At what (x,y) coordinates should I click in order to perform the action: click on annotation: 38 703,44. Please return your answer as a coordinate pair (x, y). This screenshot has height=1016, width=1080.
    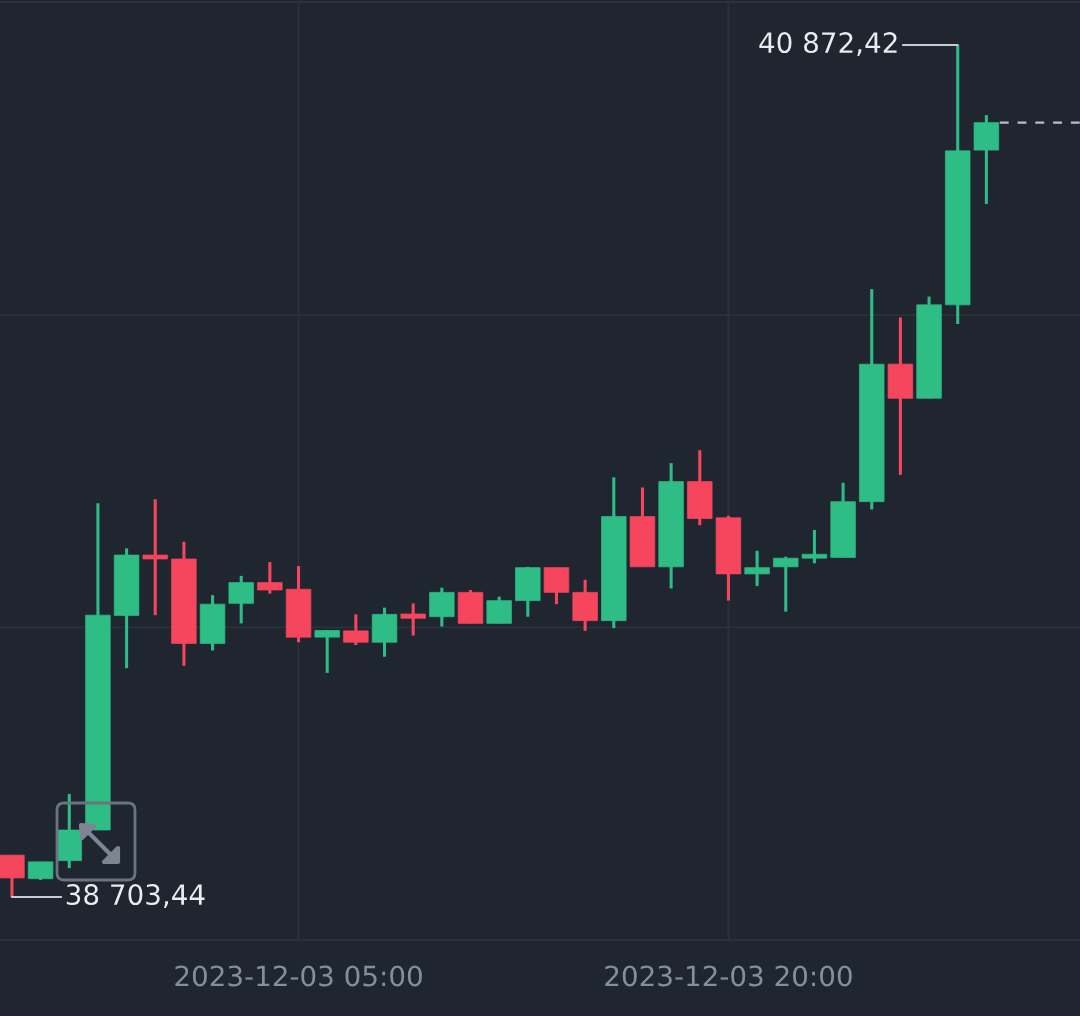
    Looking at the image, I should click on (135, 896).